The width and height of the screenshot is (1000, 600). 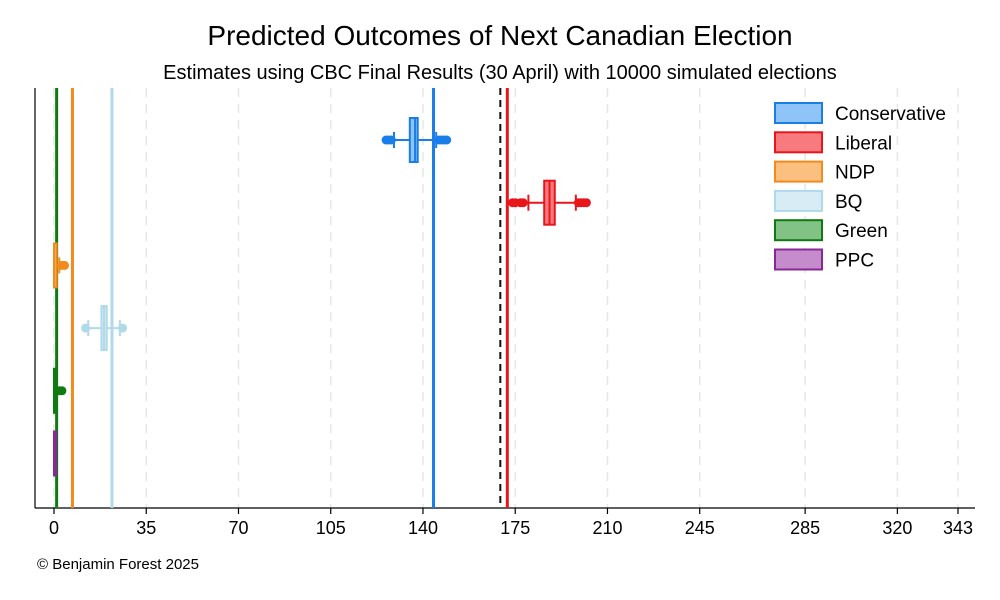 I want to click on x-tick-label-210: 210, so click(x=607, y=528).